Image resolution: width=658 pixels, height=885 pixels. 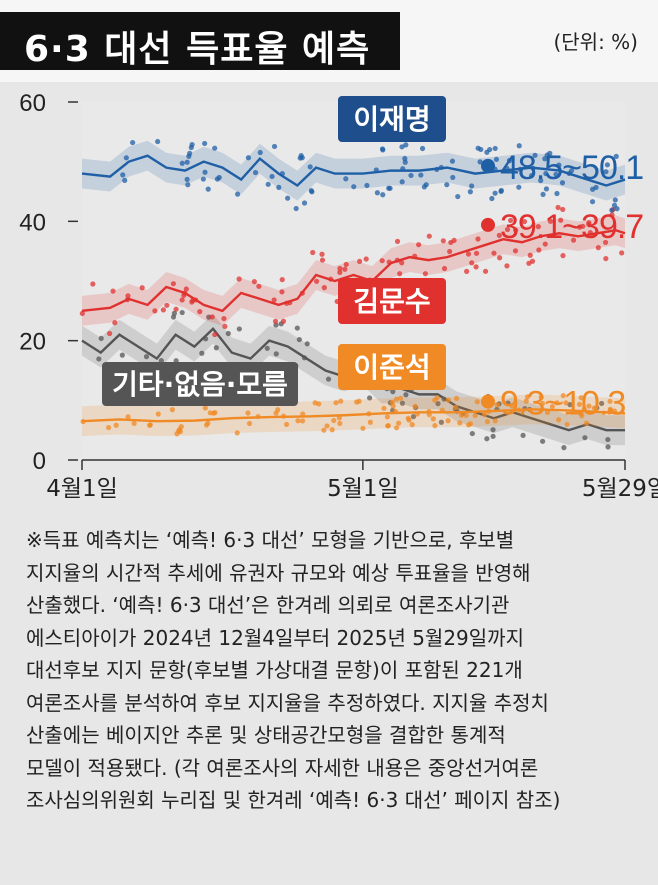 What do you see at coordinates (266, 735) in the screenshot?
I see `footnote-line: 산출에는 베이지안 추론 및 상태공간모형을 결합한 통계적` at bounding box center [266, 735].